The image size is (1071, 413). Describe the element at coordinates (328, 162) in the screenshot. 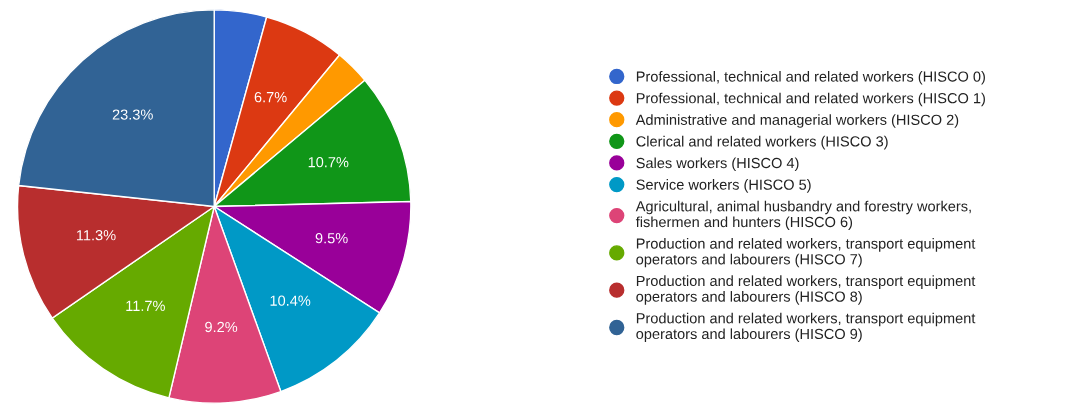

I see `data-label: 10.7%` at that location.